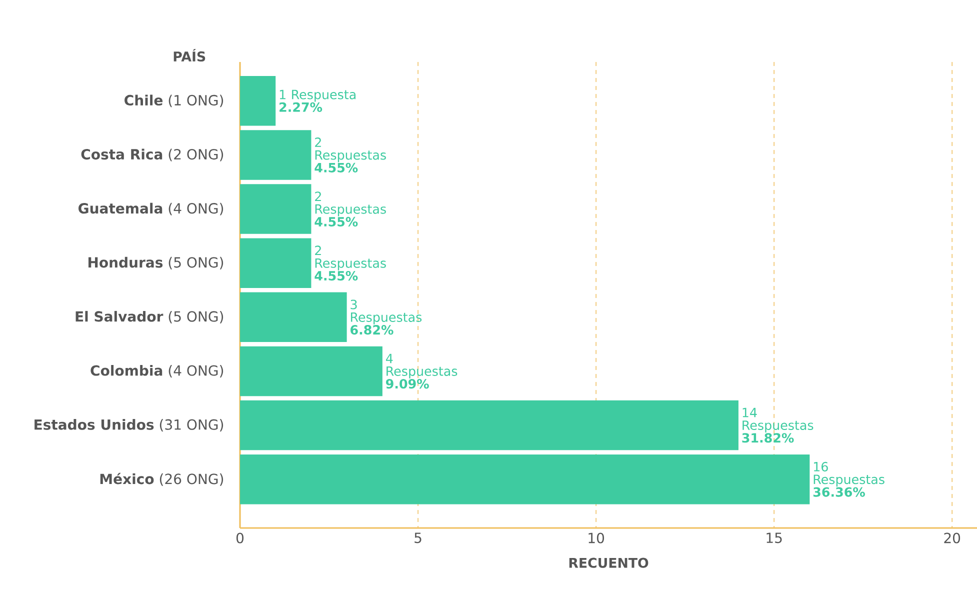 The image size is (977, 592). Describe the element at coordinates (152, 155) in the screenshot. I see `y-tick-label: Costa Rica (2 ONG)` at that location.